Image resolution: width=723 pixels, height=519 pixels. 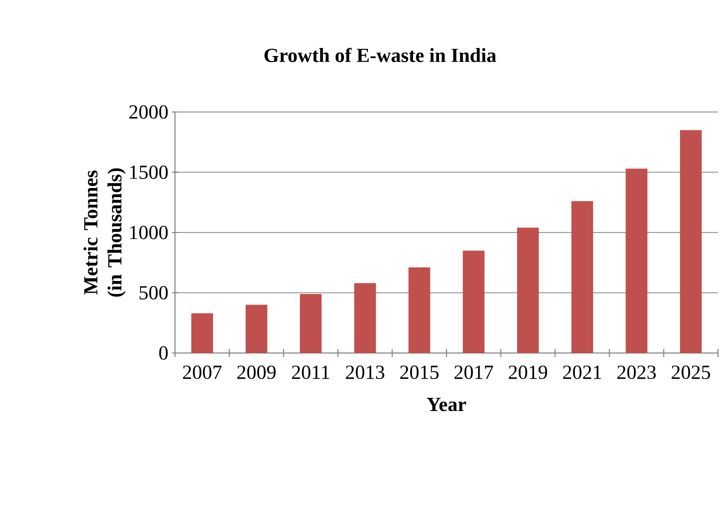 What do you see at coordinates (474, 373) in the screenshot?
I see `x-tick-label: 2017` at bounding box center [474, 373].